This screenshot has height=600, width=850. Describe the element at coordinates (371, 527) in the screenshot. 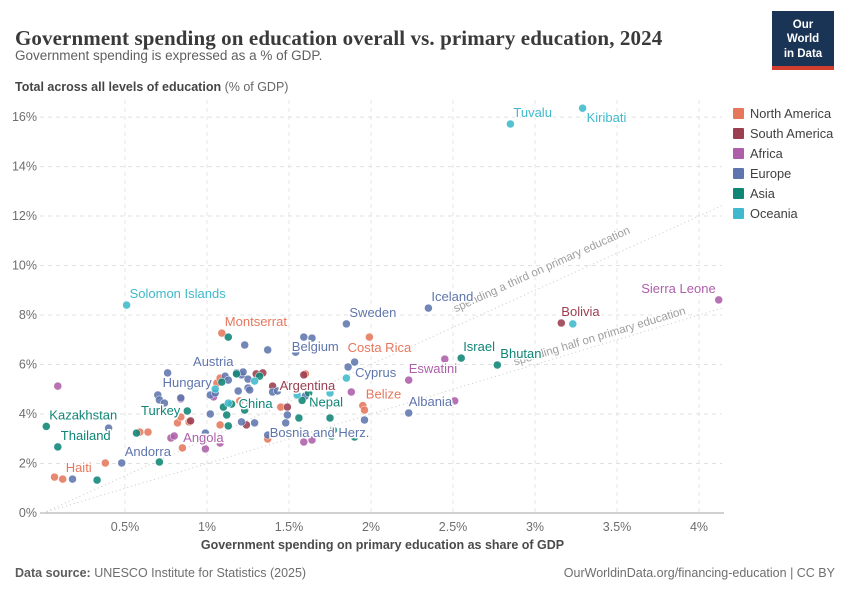

I see `x-tick-label: 2%` at that location.